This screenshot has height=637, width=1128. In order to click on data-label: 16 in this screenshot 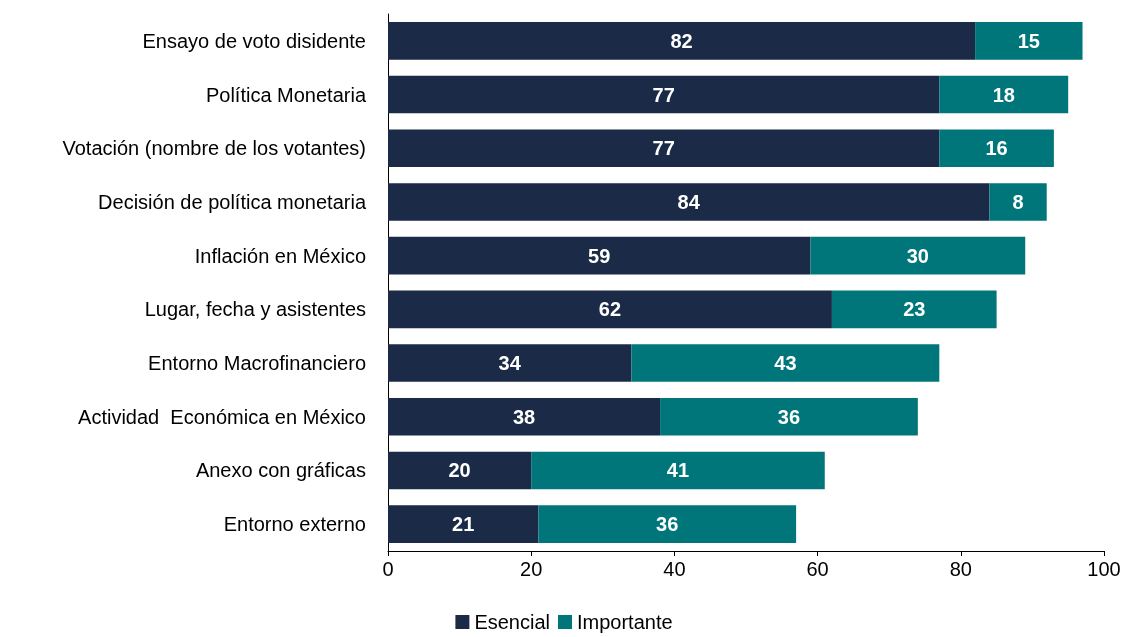, I will do `click(996, 148)`.